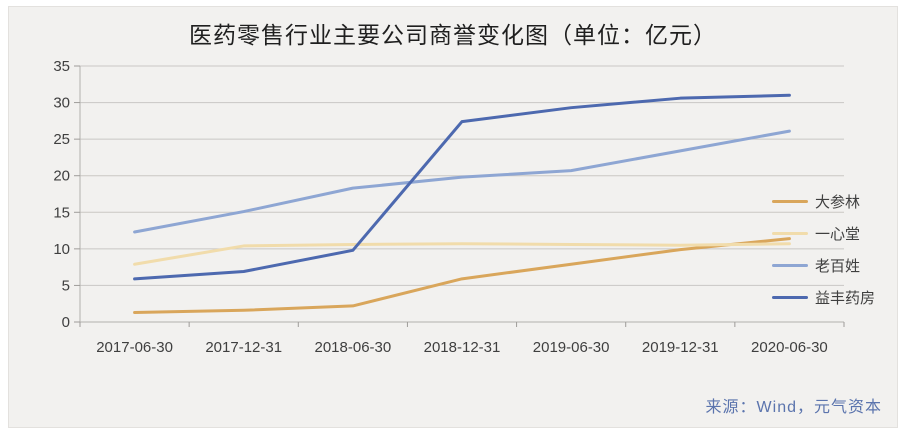 This screenshot has width=906, height=436. I want to click on legend-item-3: 益丰药房, so click(823, 297).